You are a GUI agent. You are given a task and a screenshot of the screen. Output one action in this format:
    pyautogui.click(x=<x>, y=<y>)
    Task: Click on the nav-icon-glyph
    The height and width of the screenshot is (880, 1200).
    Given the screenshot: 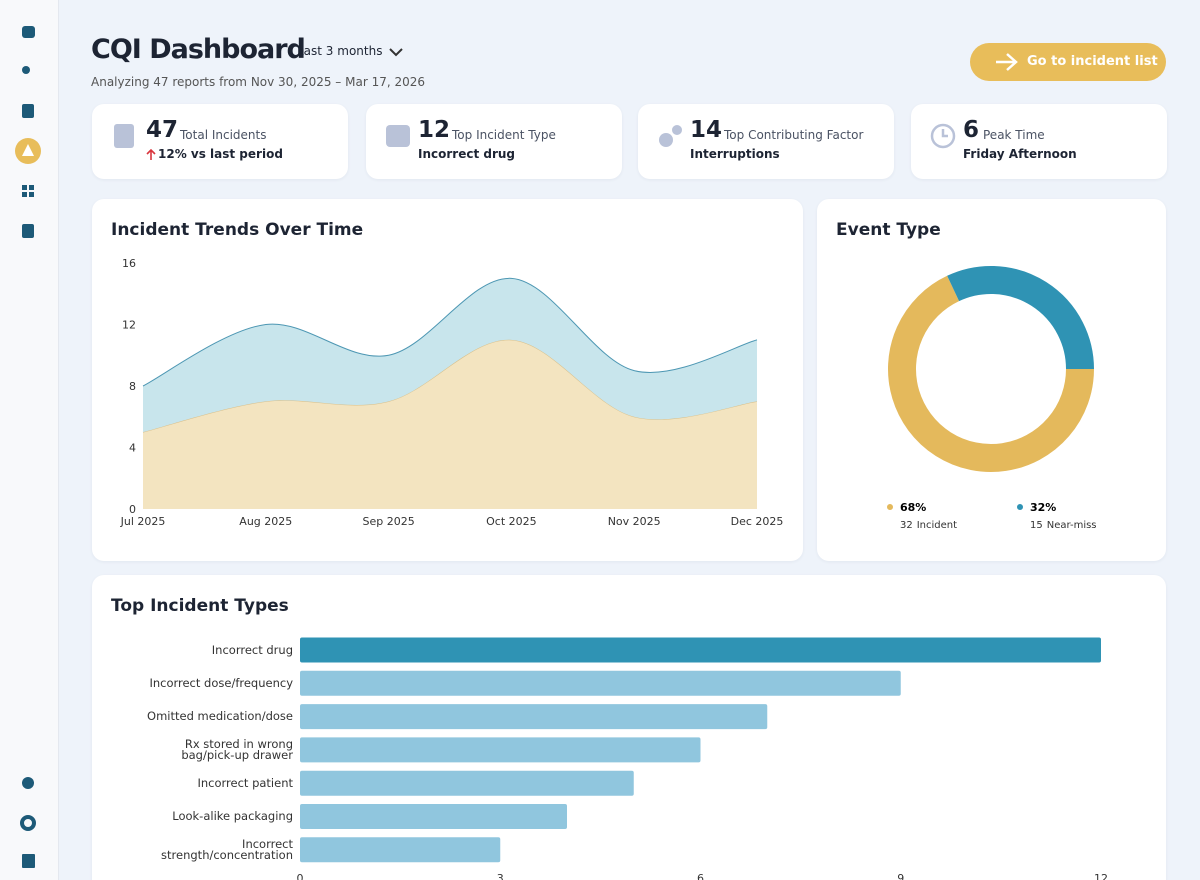 What is the action you would take?
    pyautogui.click(x=28, y=150)
    